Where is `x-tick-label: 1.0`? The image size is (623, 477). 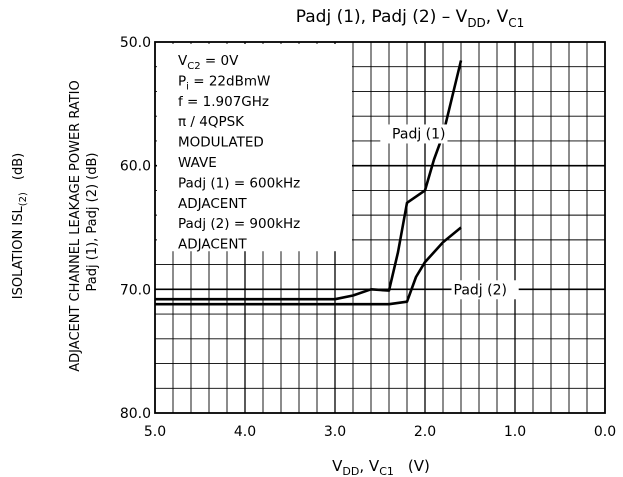 x-tick-label: 1.0 is located at coordinates (515, 432).